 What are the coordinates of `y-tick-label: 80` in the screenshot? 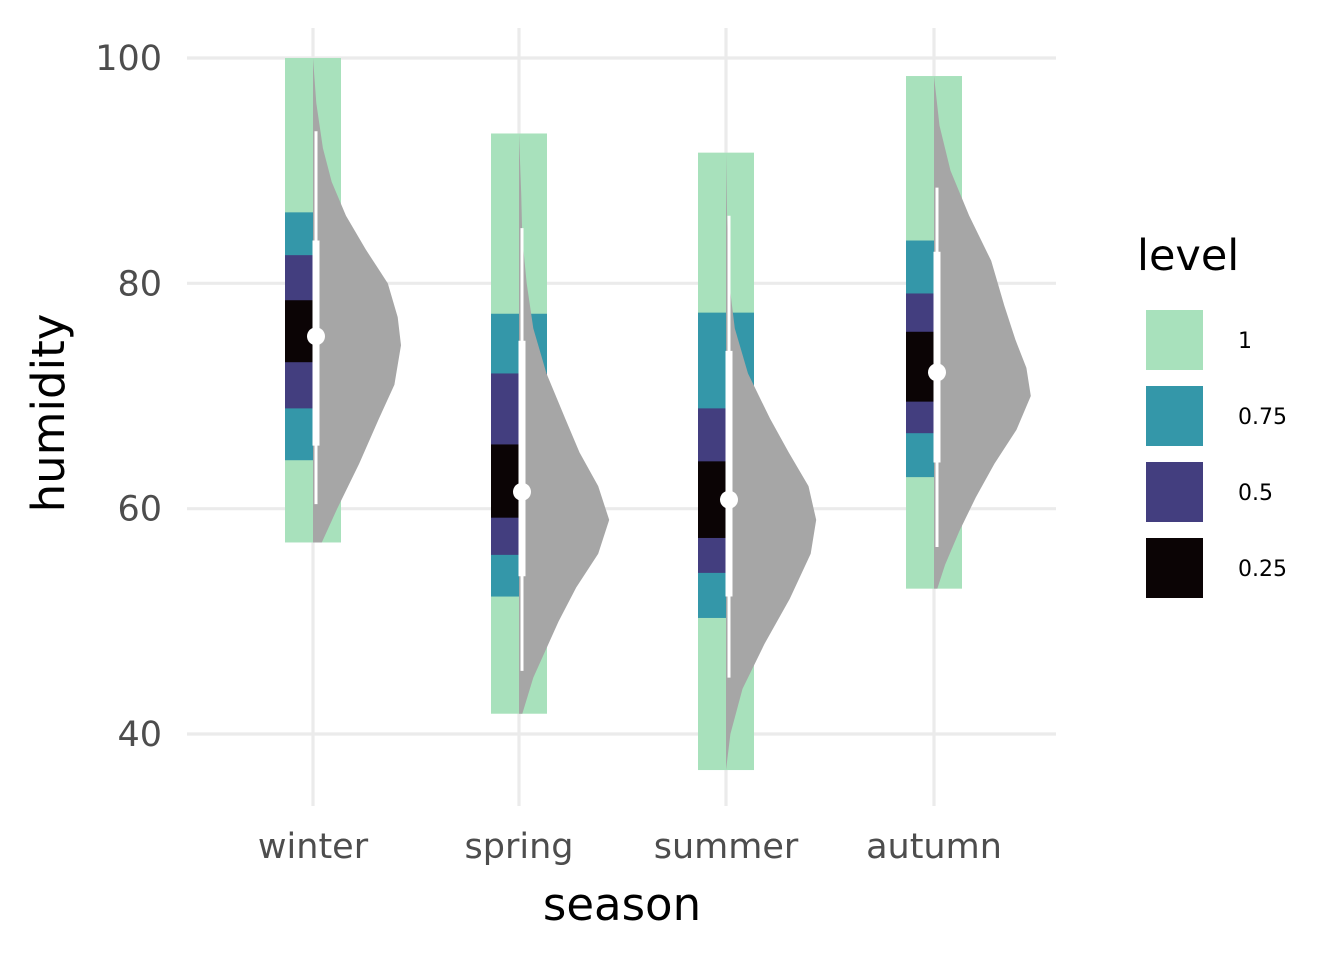 It's located at (139, 284).